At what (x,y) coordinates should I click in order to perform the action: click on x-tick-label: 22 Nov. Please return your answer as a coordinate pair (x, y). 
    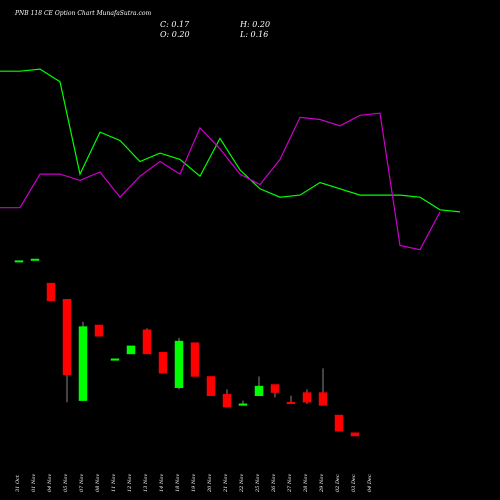
    Looking at the image, I should click on (242, 483).